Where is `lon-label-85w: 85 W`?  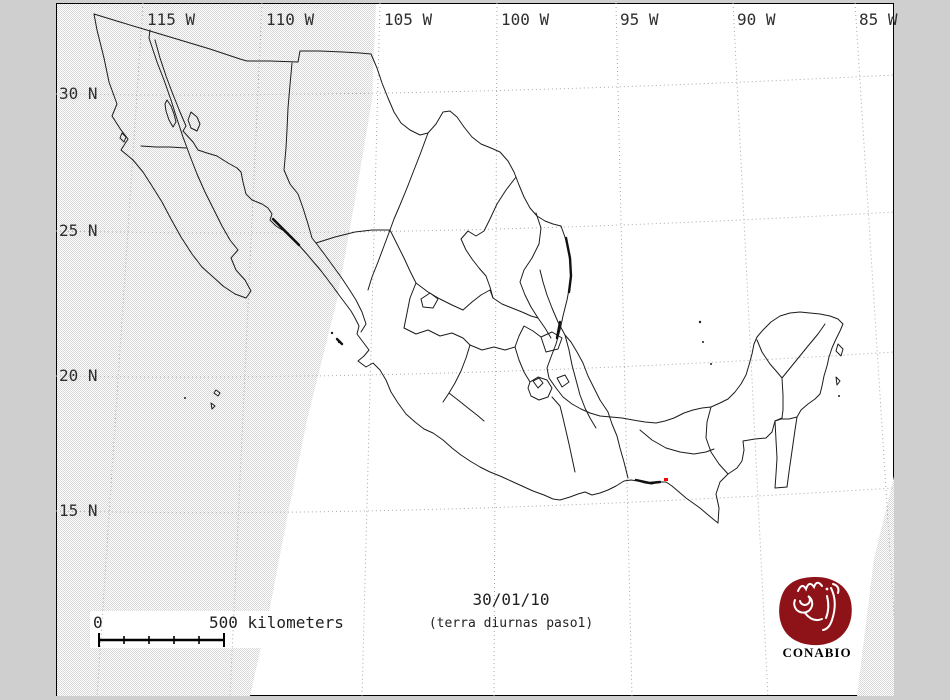
lon-label-85w: 85 W is located at coordinates (878, 19).